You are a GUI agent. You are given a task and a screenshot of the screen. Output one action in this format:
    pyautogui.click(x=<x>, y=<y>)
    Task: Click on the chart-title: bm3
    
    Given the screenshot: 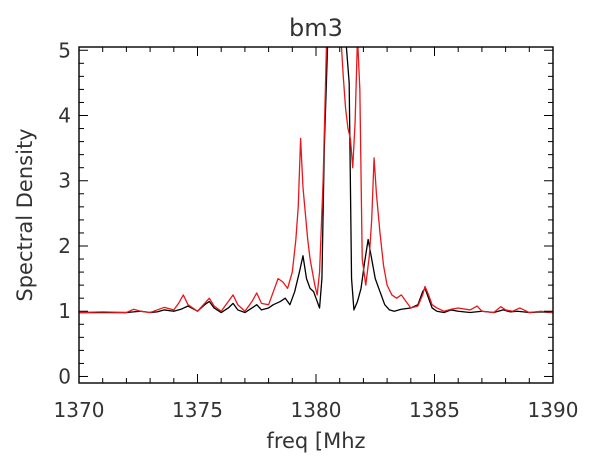 What is the action you would take?
    pyautogui.click(x=316, y=28)
    